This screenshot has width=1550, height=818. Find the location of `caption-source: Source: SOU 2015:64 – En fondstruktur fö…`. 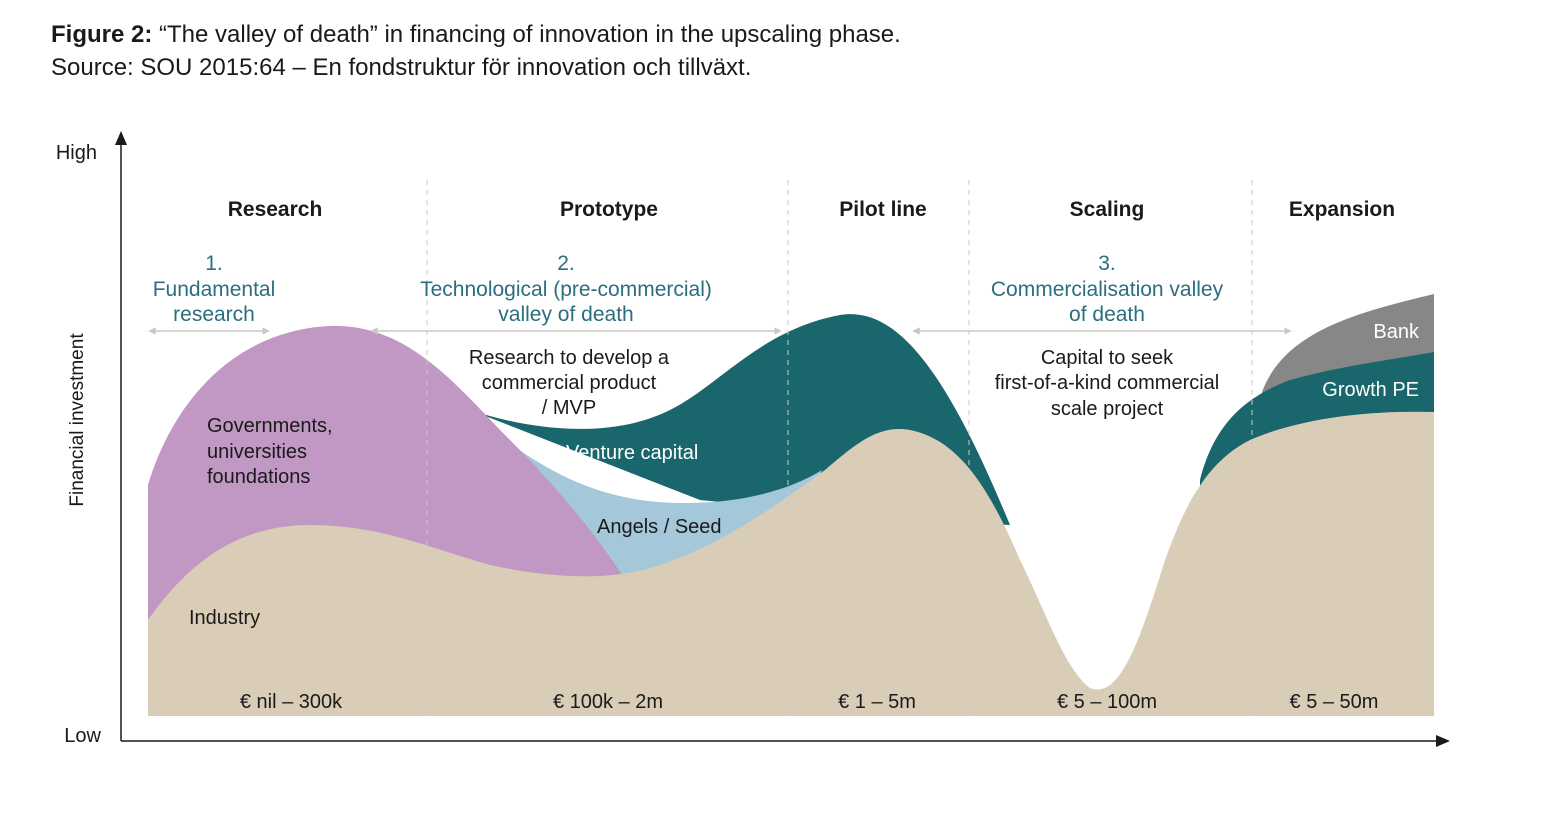

caption-source: Source: SOU 2015:64 – En fondstruktur fö… is located at coordinates (401, 67).